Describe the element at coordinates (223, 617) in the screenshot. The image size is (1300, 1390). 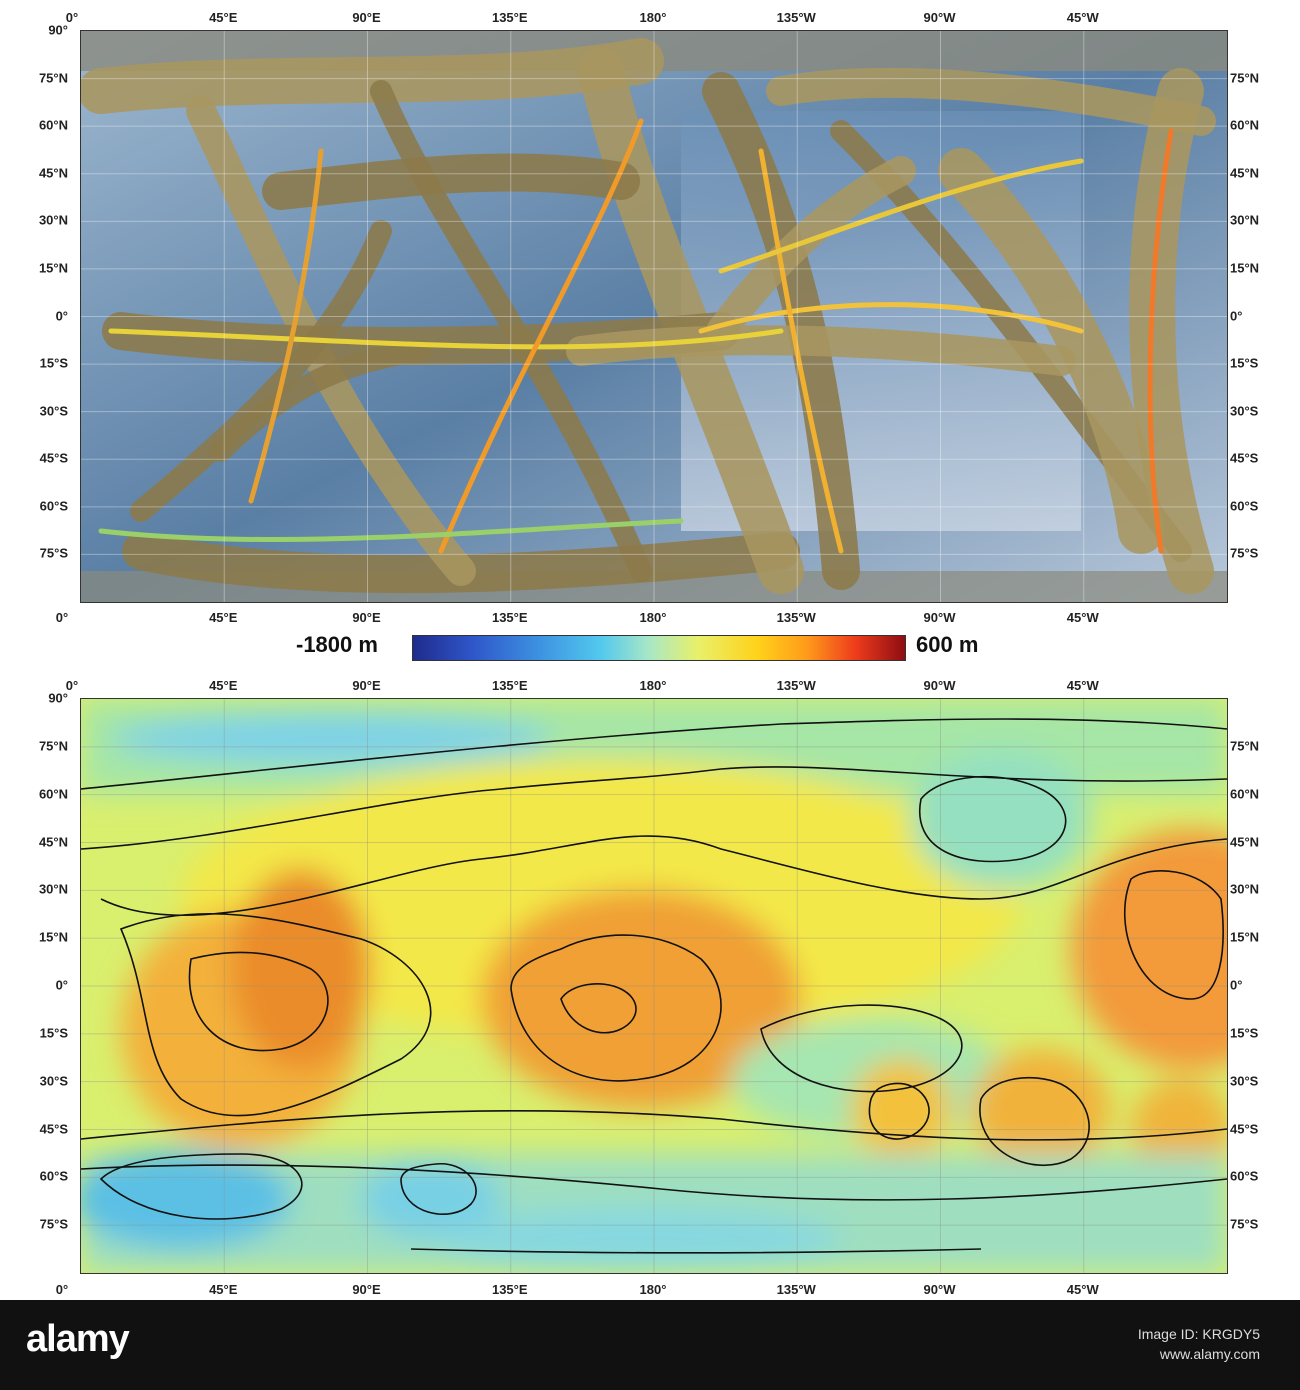
I see `bottom-lon-label: 45°E` at that location.